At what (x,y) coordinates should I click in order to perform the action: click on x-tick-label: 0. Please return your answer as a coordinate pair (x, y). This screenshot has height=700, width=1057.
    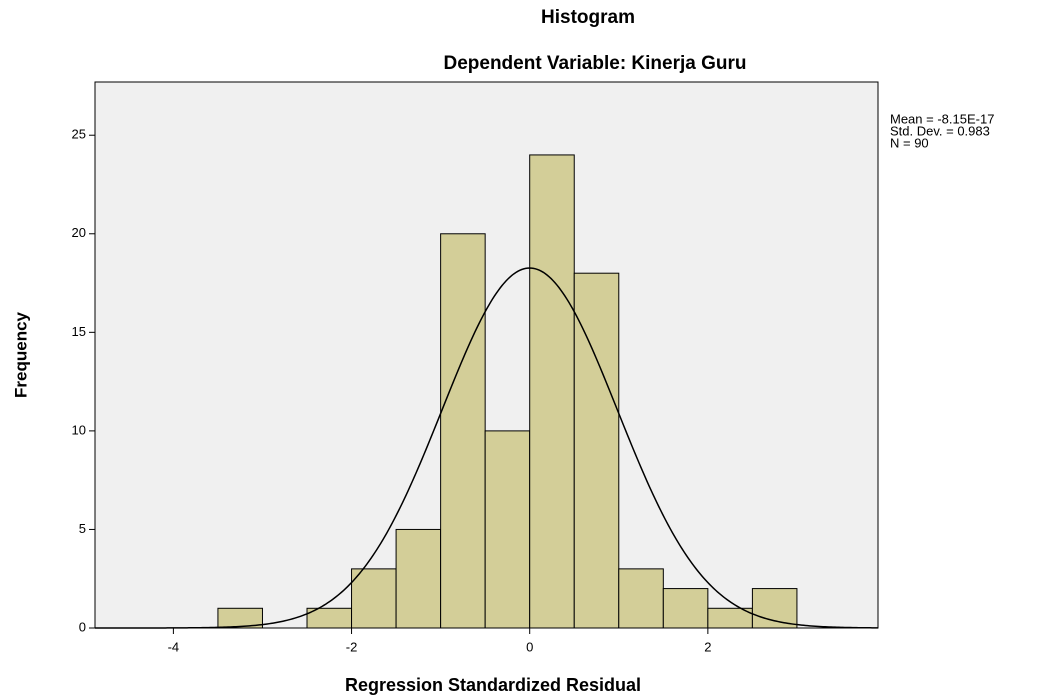
    Looking at the image, I should click on (529, 646).